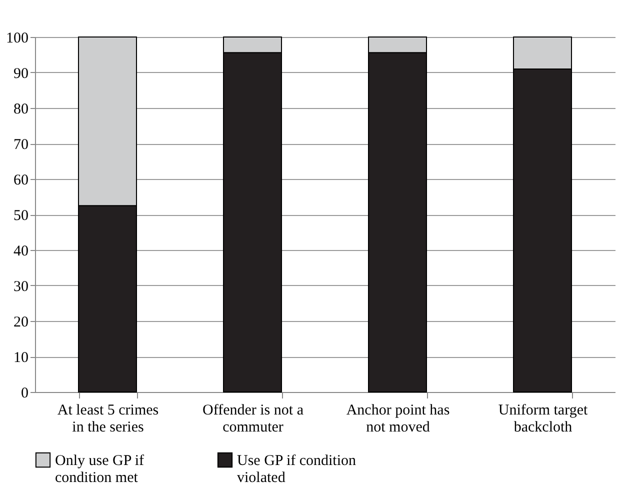 The image size is (633, 502). What do you see at coordinates (297, 469) in the screenshot?
I see `legend-label: Use GP if condition violated` at bounding box center [297, 469].